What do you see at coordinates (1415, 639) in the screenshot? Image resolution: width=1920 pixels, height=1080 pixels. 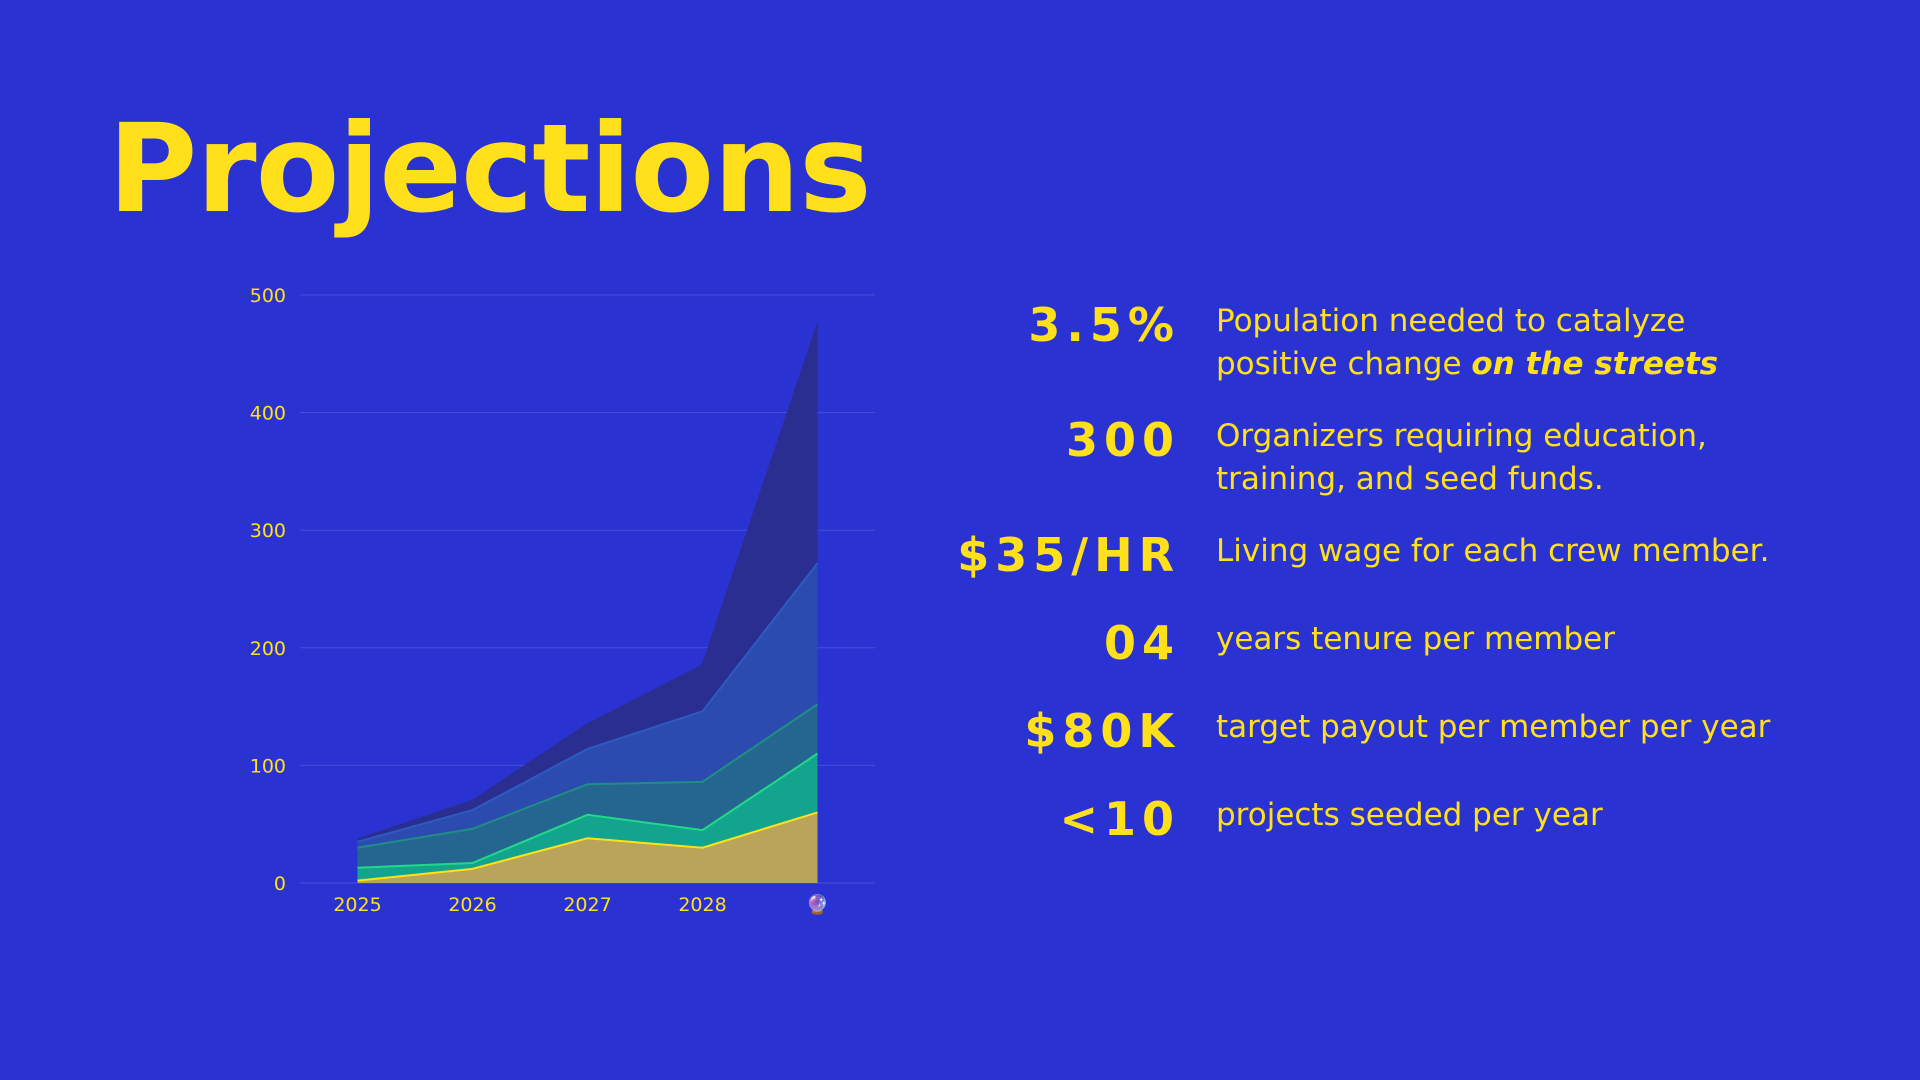 I see `stat-description: years tenure per member` at bounding box center [1415, 639].